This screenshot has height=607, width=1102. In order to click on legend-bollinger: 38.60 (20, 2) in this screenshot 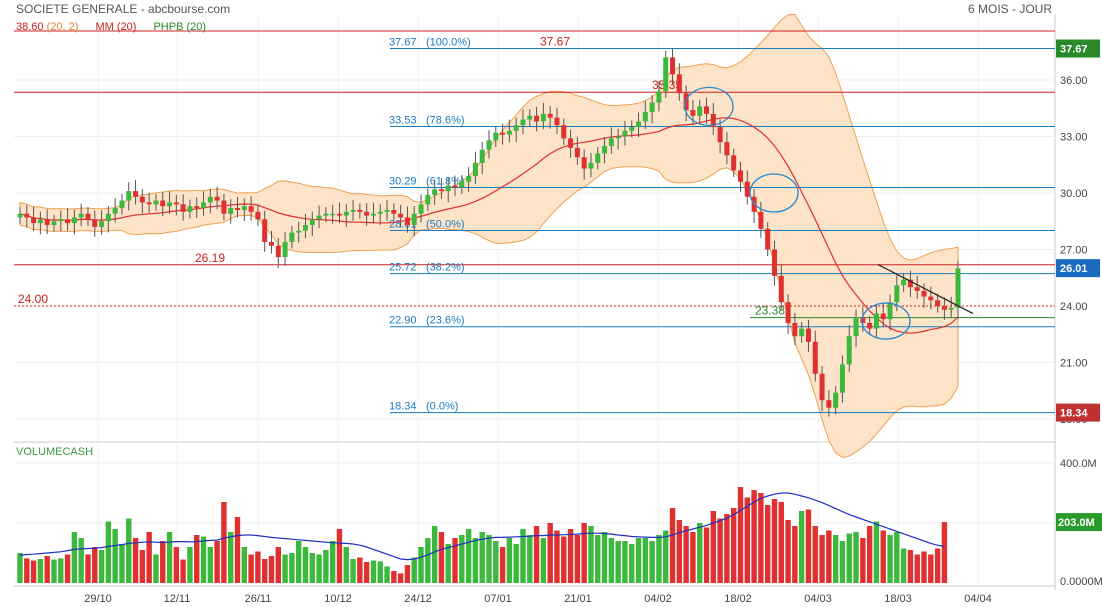, I will do `click(47, 27)`.